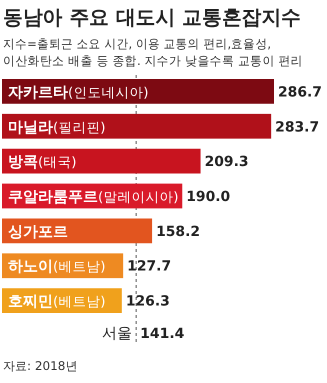 This screenshot has height=383, width=327. What do you see at coordinates (57, 301) in the screenshot?
I see `y-tick-label: 호찌민(베트남)` at bounding box center [57, 301].